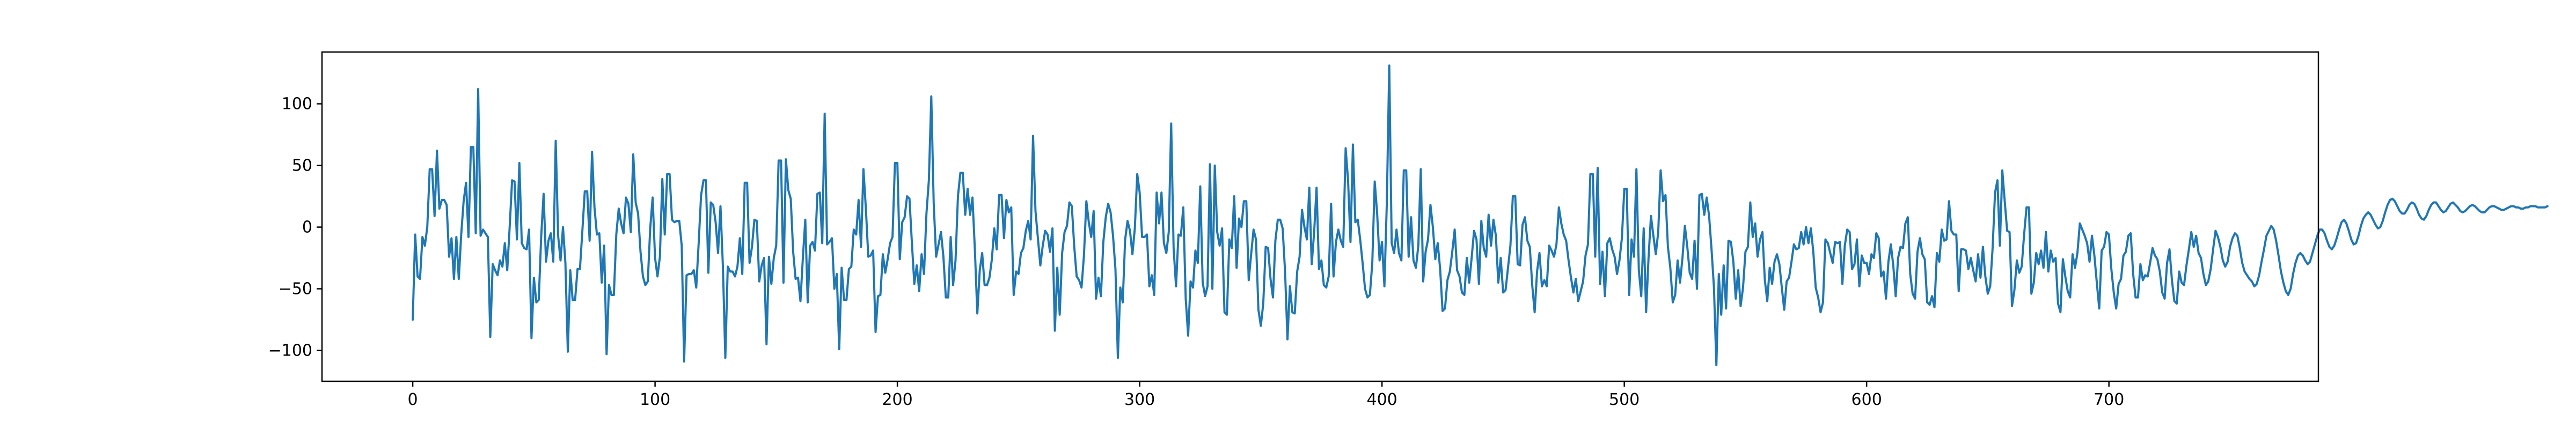  What do you see at coordinates (1866, 399) in the screenshot?
I see `x-tick-label: 600` at bounding box center [1866, 399].